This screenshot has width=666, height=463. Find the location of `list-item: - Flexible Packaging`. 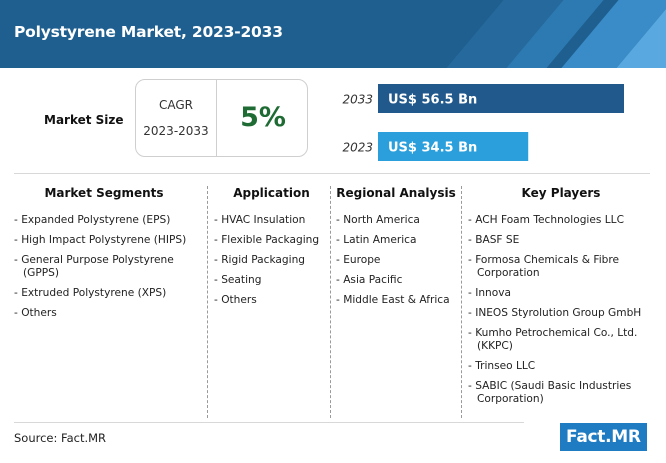

list-item: - Flexible Packaging is located at coordinates (267, 240).